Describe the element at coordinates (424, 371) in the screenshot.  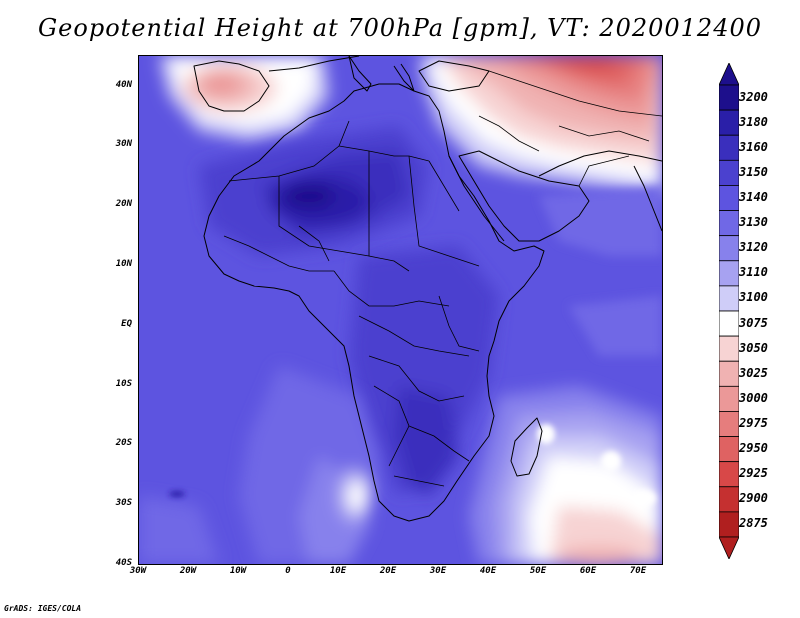
I see `central-africa-region` at that location.